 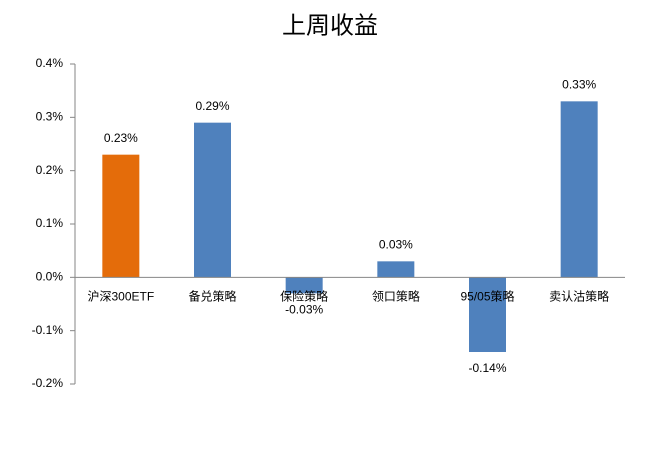 What do you see at coordinates (50, 277) in the screenshot?
I see `y-tick-label: 0.0%` at bounding box center [50, 277].